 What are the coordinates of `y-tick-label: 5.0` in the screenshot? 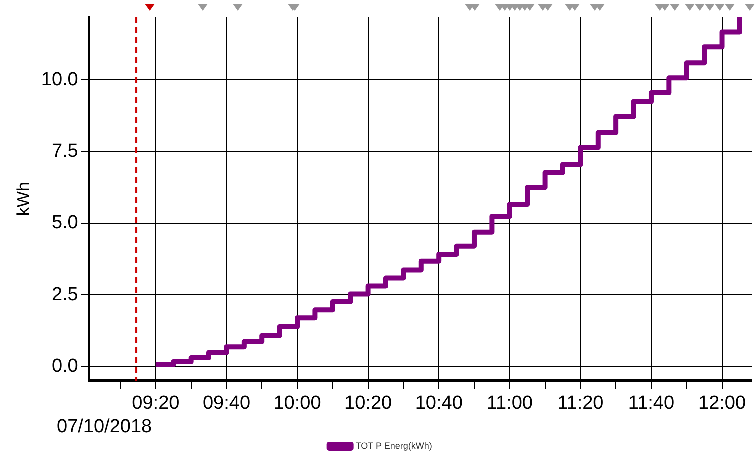 It's located at (65, 223).